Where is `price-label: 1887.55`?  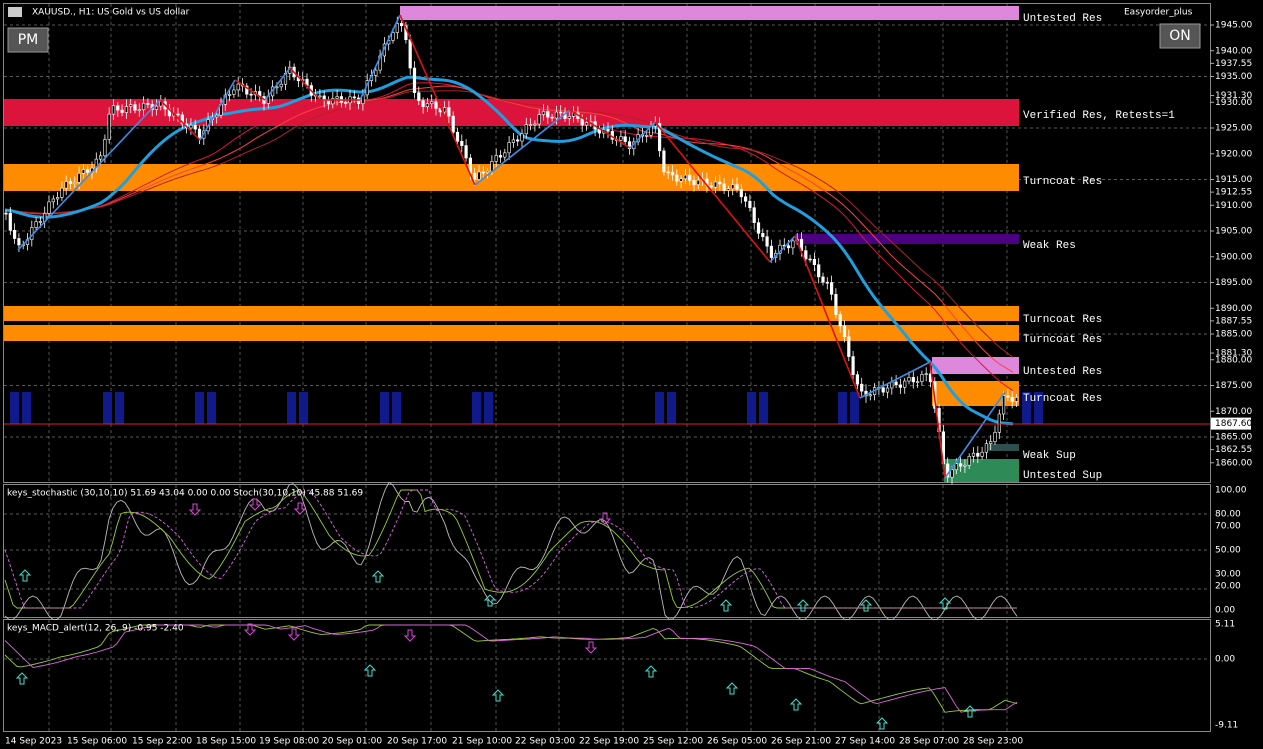 price-label: 1887.55 is located at coordinates (1233, 321).